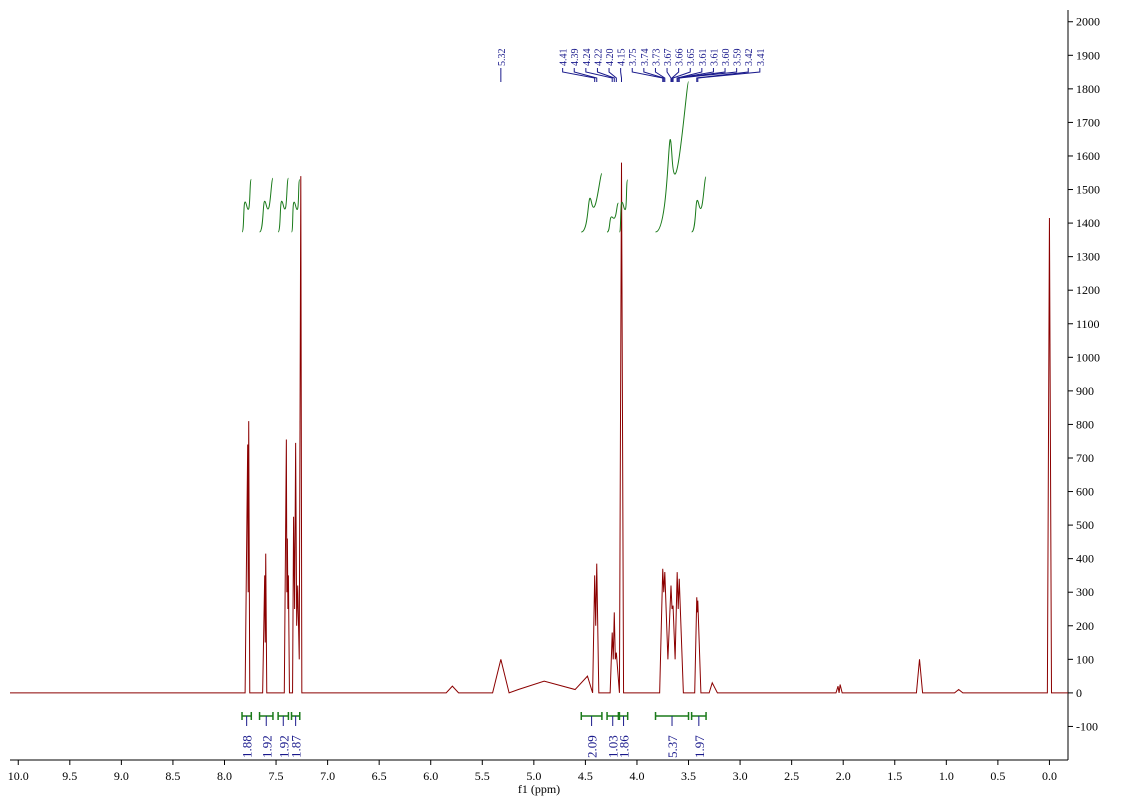  I want to click on x-tick-label: 0.5, so click(997, 776).